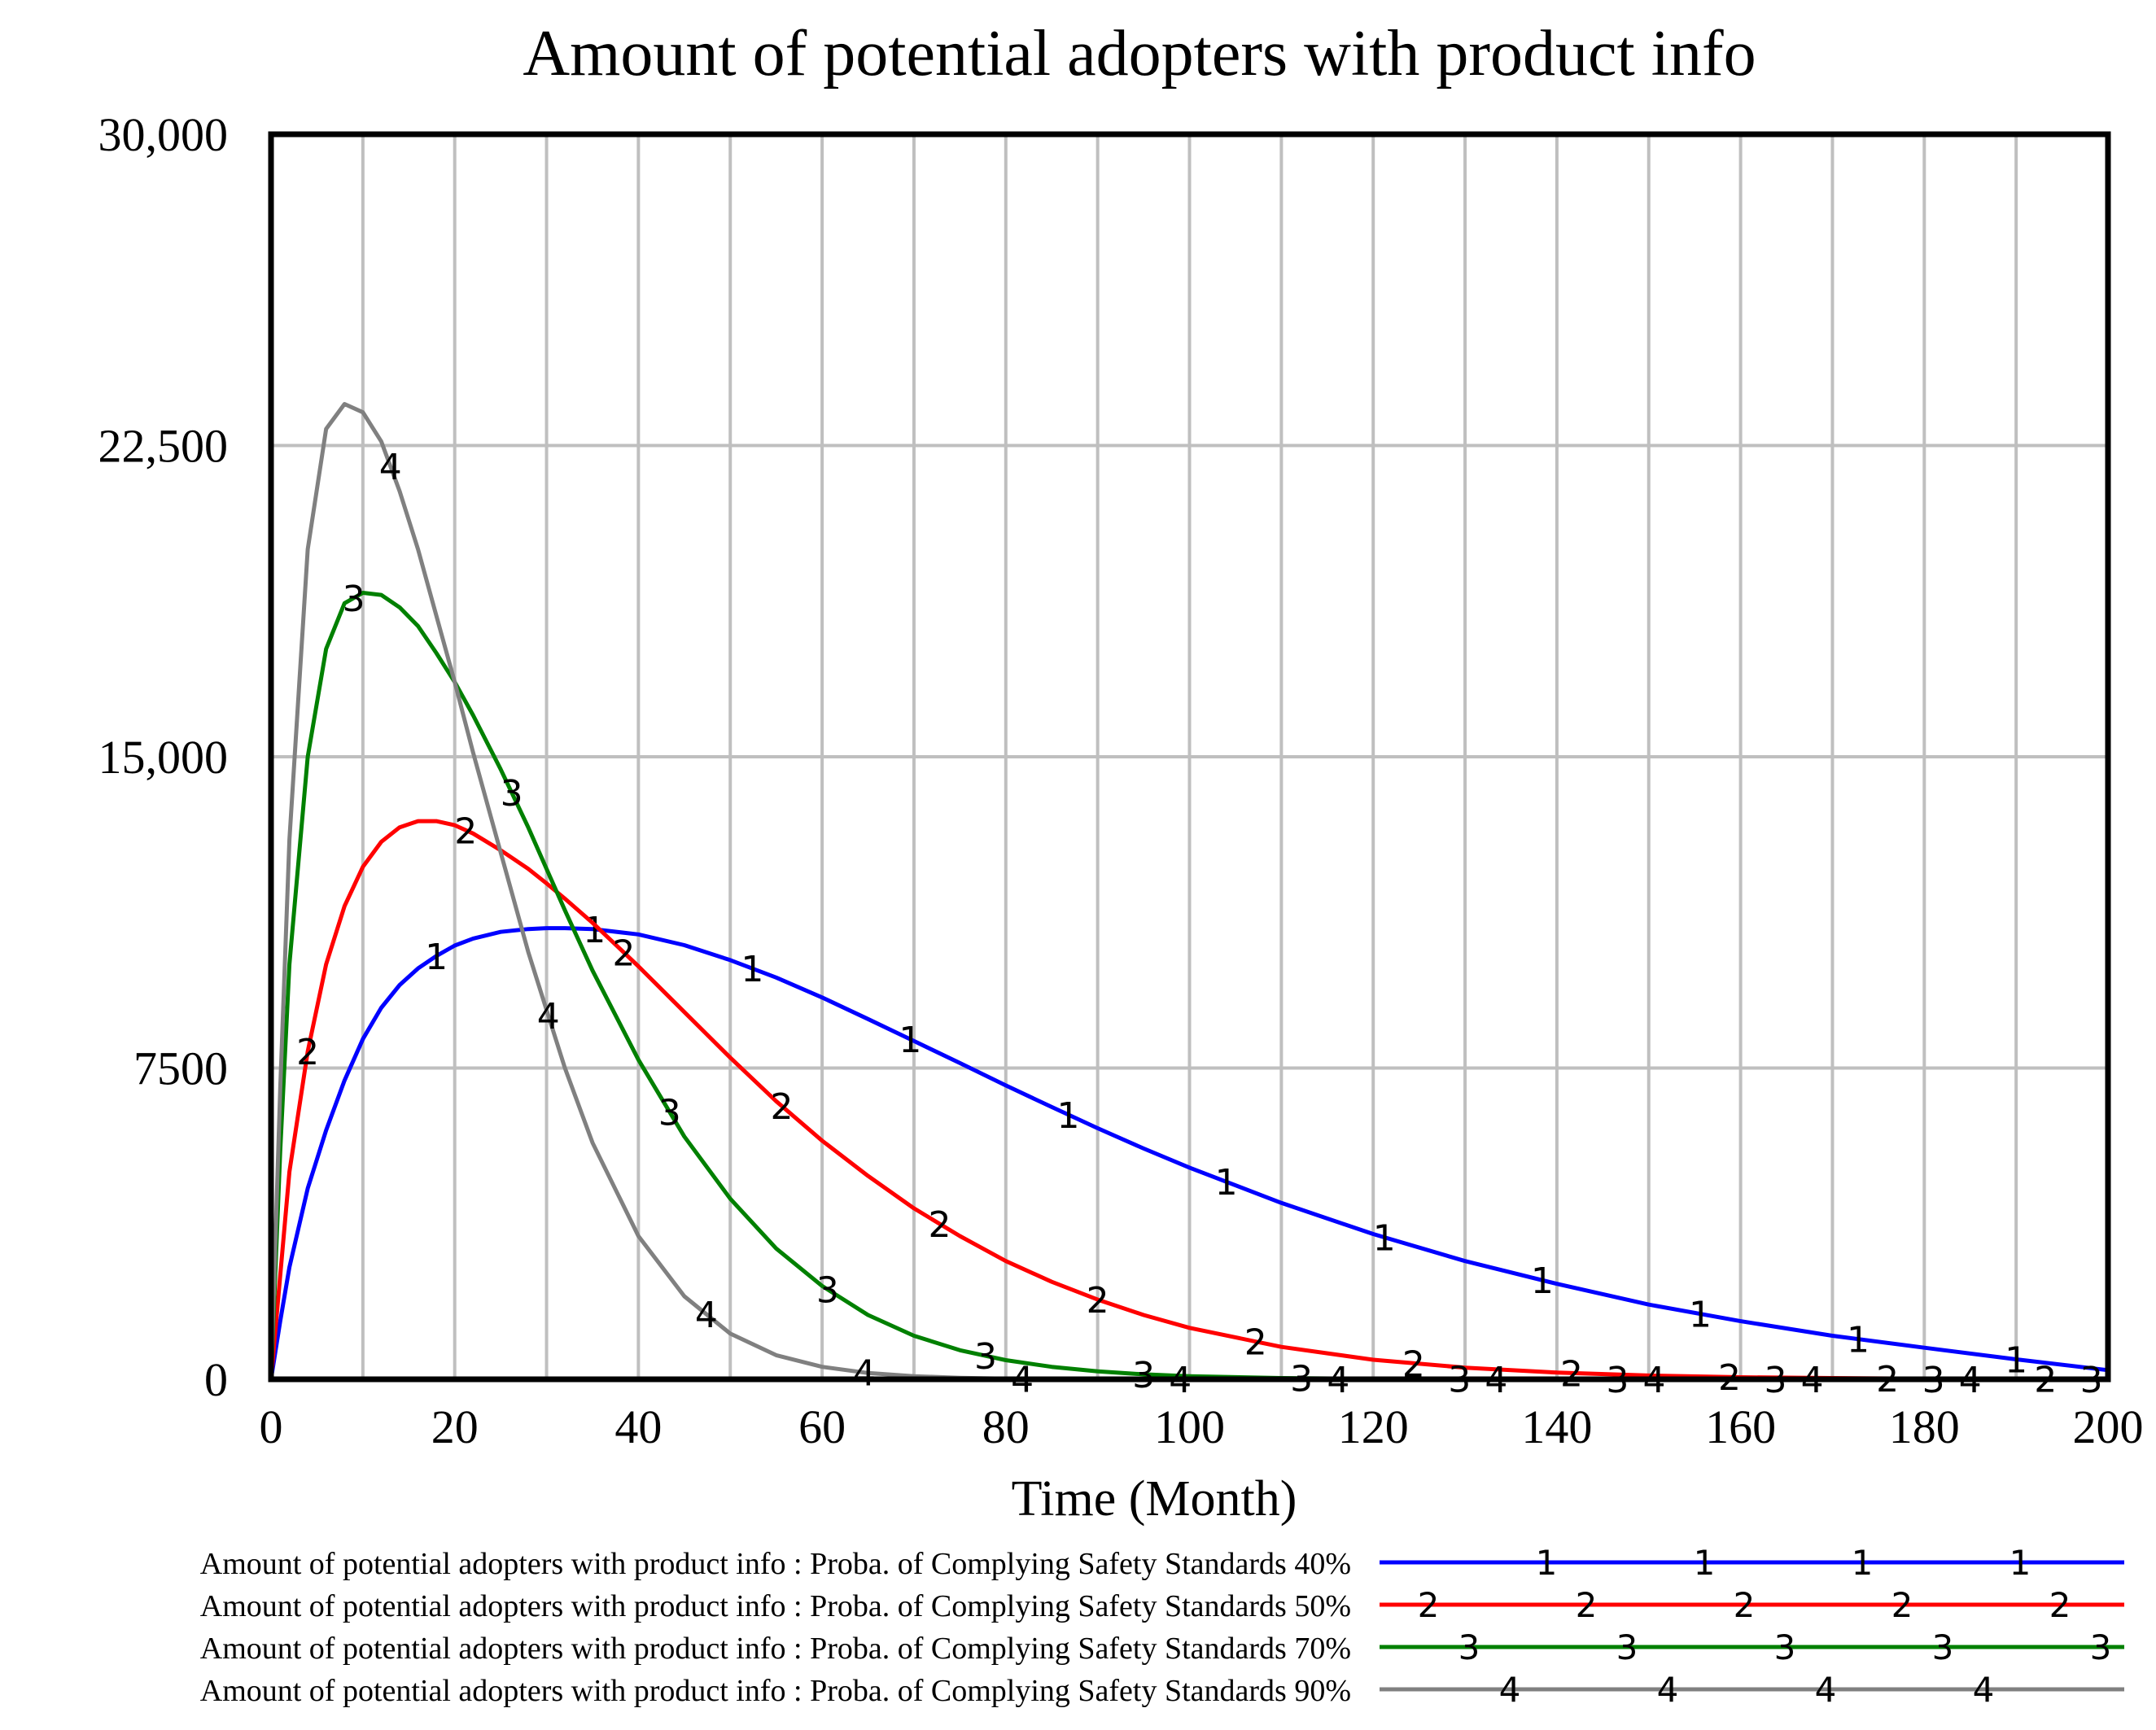 The image size is (2156, 1730). I want to click on y-tick-label: 7500, so click(180, 1068).